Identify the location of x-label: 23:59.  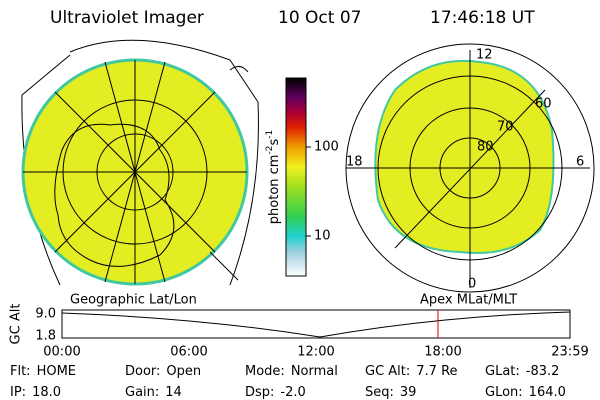
(569, 352).